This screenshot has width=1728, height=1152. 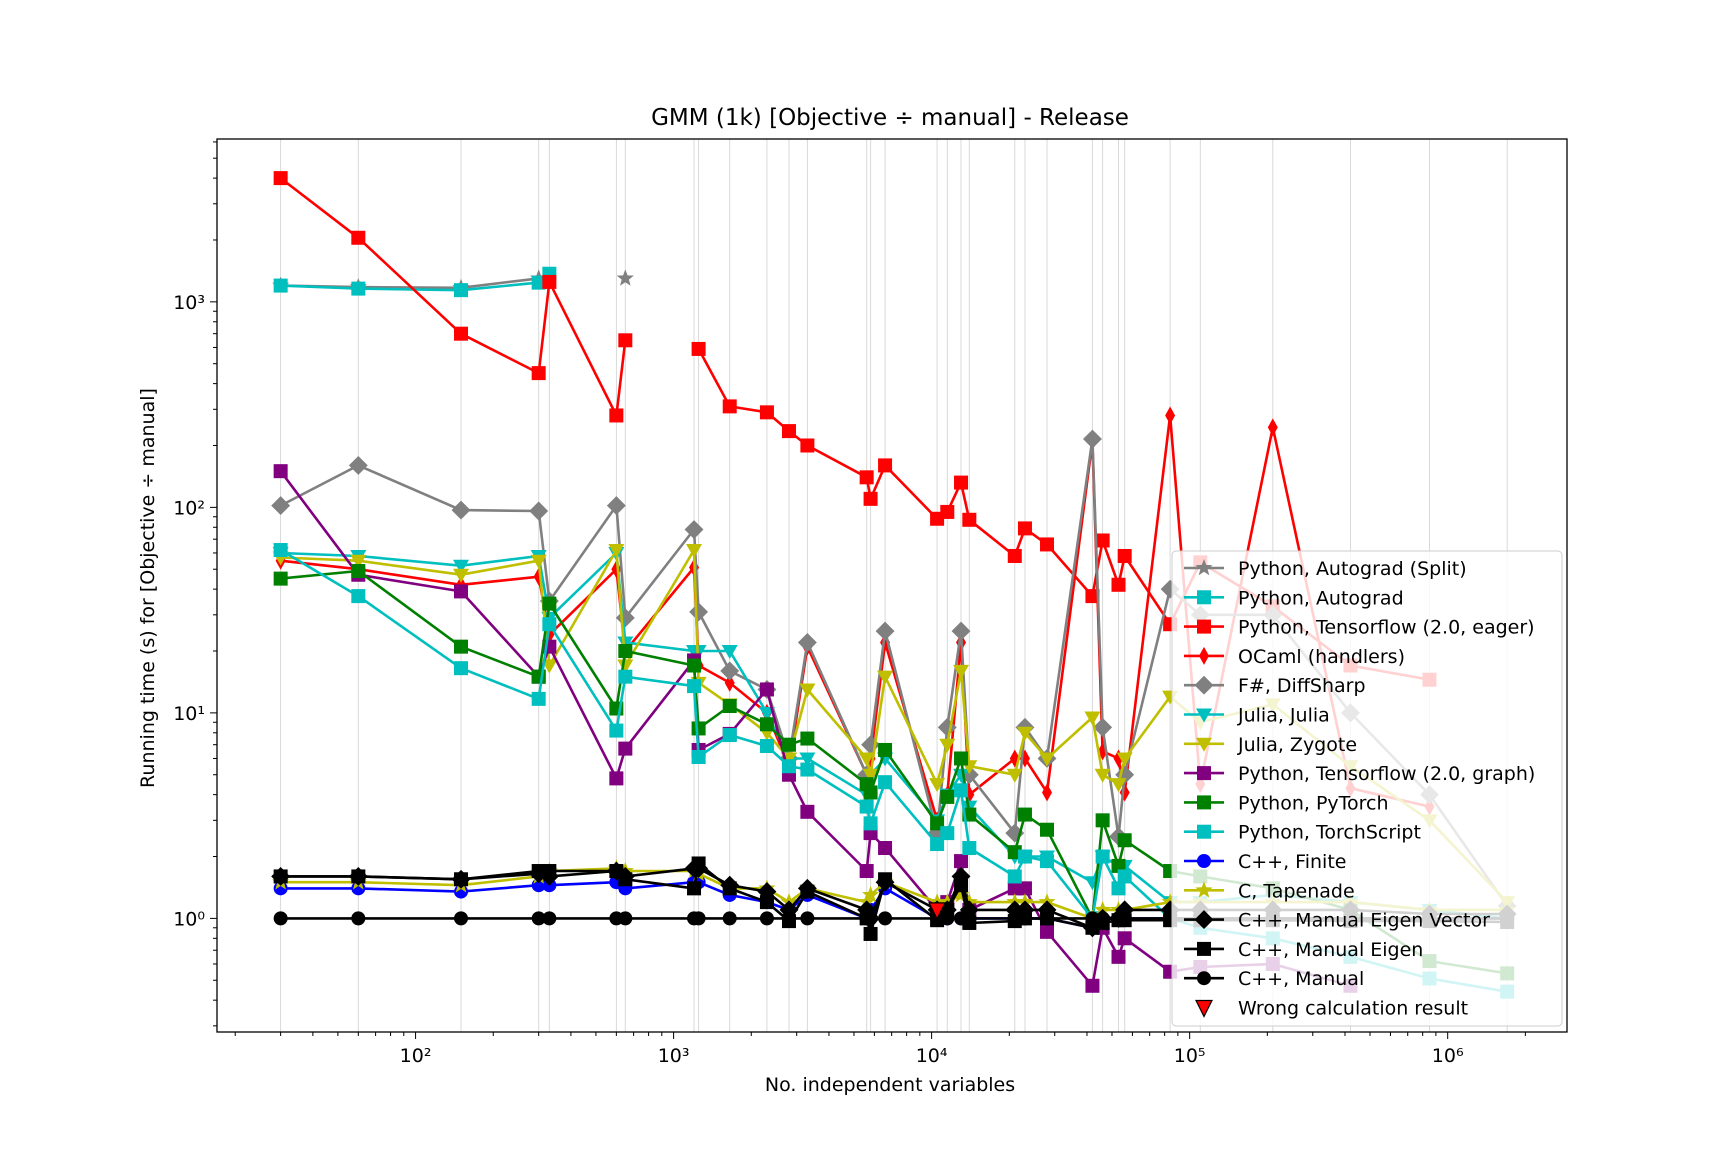 What do you see at coordinates (1302, 686) in the screenshot?
I see `legend-label: F#, DiffSharp` at bounding box center [1302, 686].